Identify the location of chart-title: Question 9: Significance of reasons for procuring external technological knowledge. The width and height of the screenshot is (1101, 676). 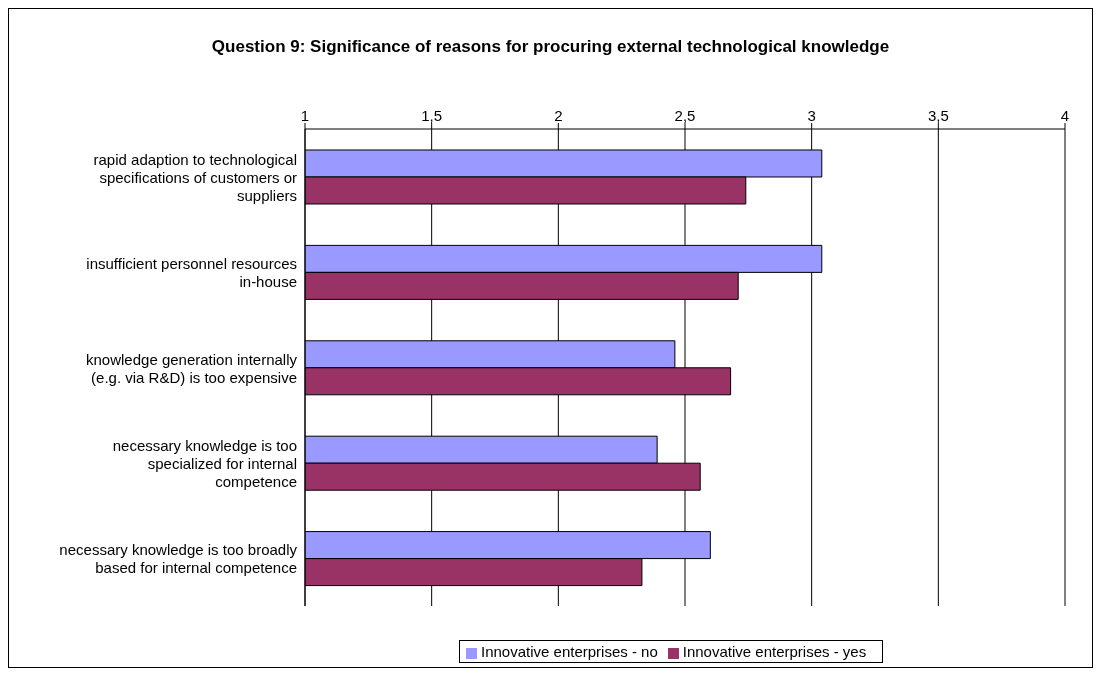
(550, 47).